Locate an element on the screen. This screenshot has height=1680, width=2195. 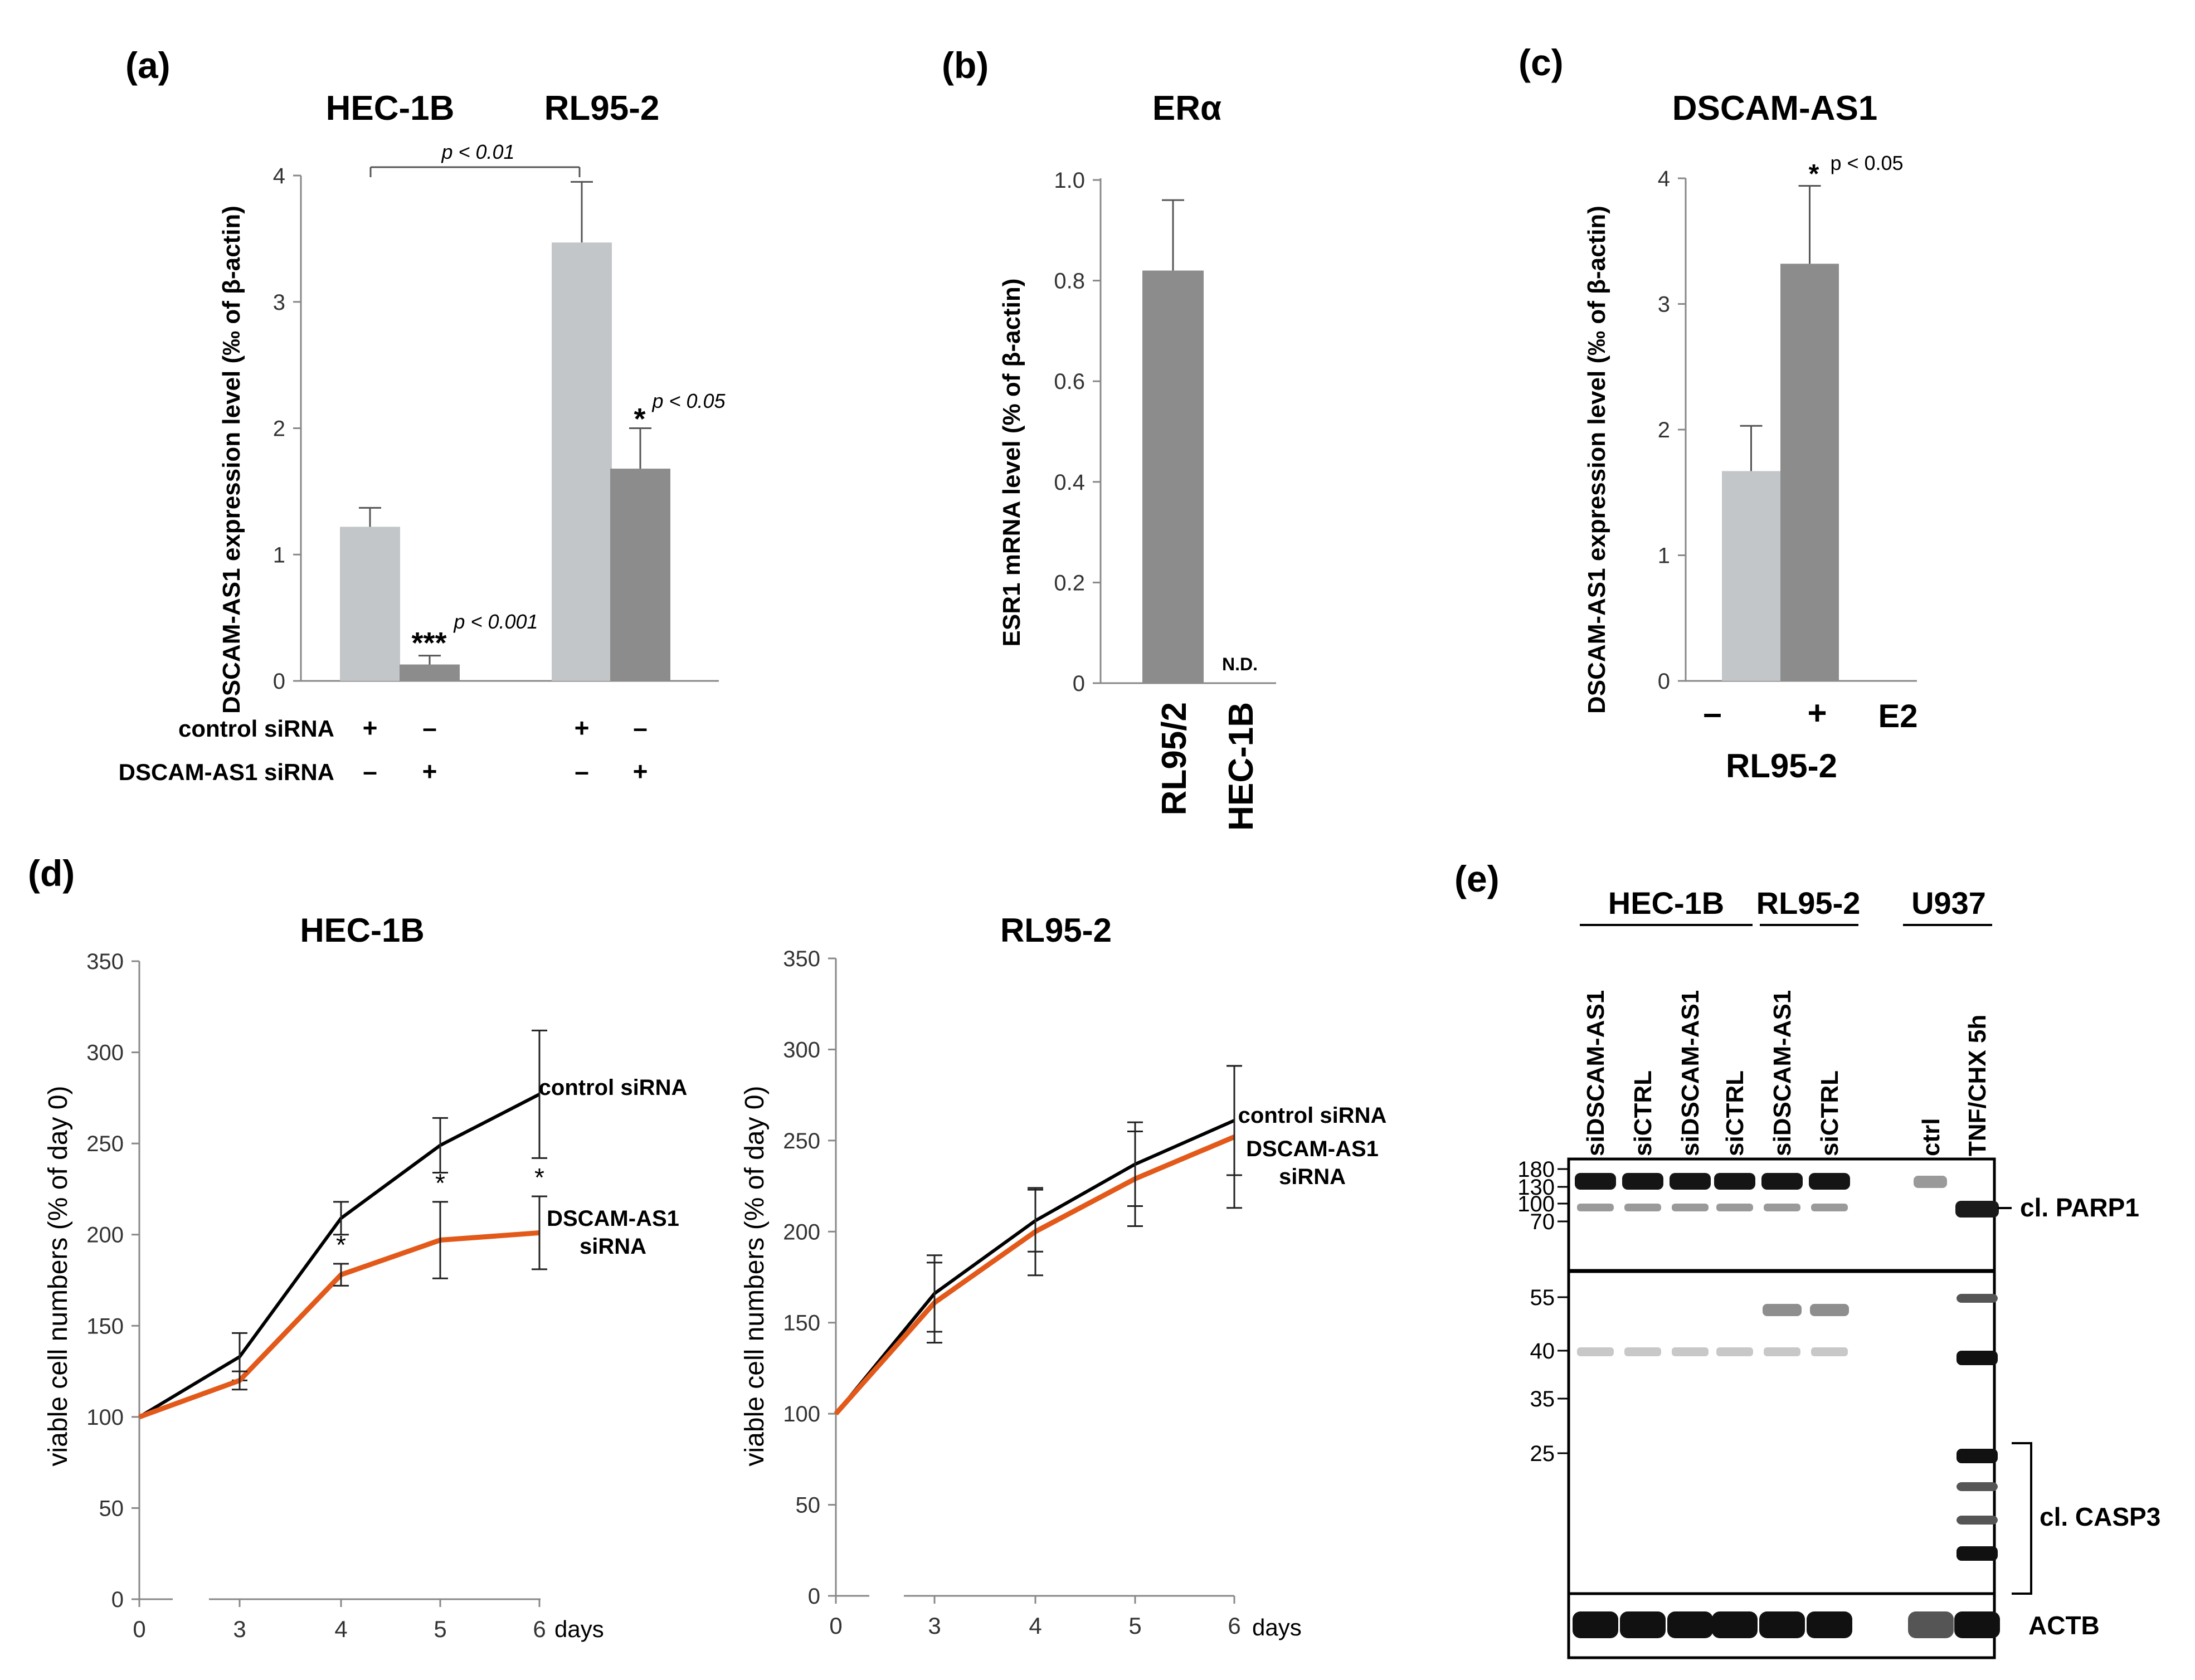
treatment-plus: + is located at coordinates (1817, 713).